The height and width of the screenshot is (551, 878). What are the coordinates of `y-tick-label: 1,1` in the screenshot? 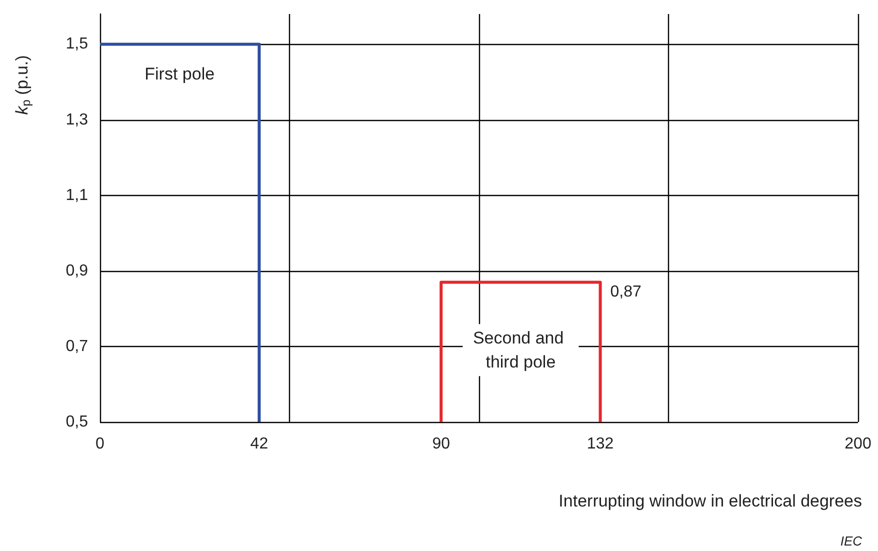 It's located at (77, 195).